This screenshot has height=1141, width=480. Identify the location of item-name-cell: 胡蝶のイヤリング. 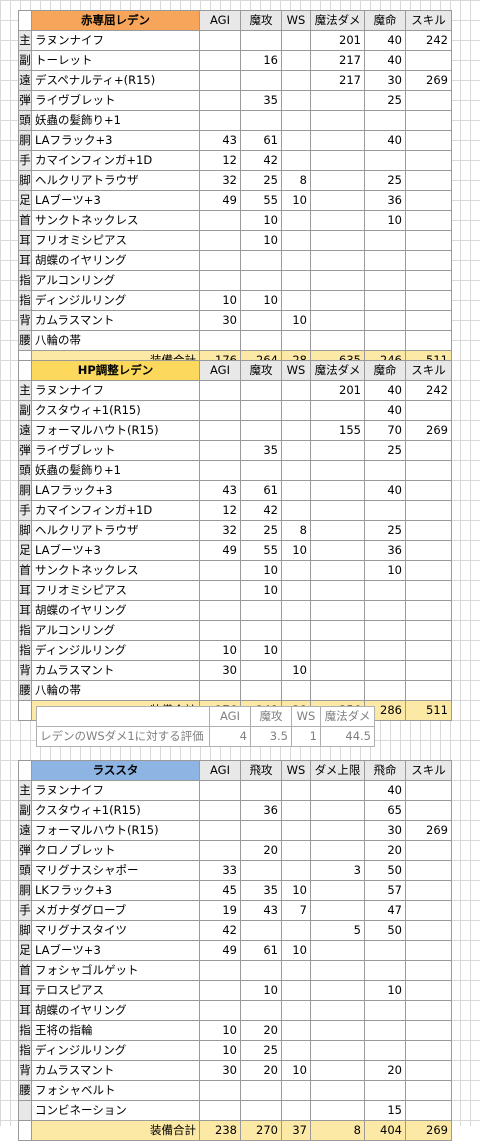
(115, 610).